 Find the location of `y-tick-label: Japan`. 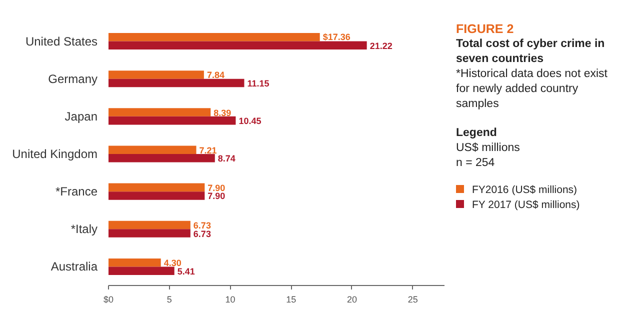

y-tick-label: Japan is located at coordinates (81, 116).